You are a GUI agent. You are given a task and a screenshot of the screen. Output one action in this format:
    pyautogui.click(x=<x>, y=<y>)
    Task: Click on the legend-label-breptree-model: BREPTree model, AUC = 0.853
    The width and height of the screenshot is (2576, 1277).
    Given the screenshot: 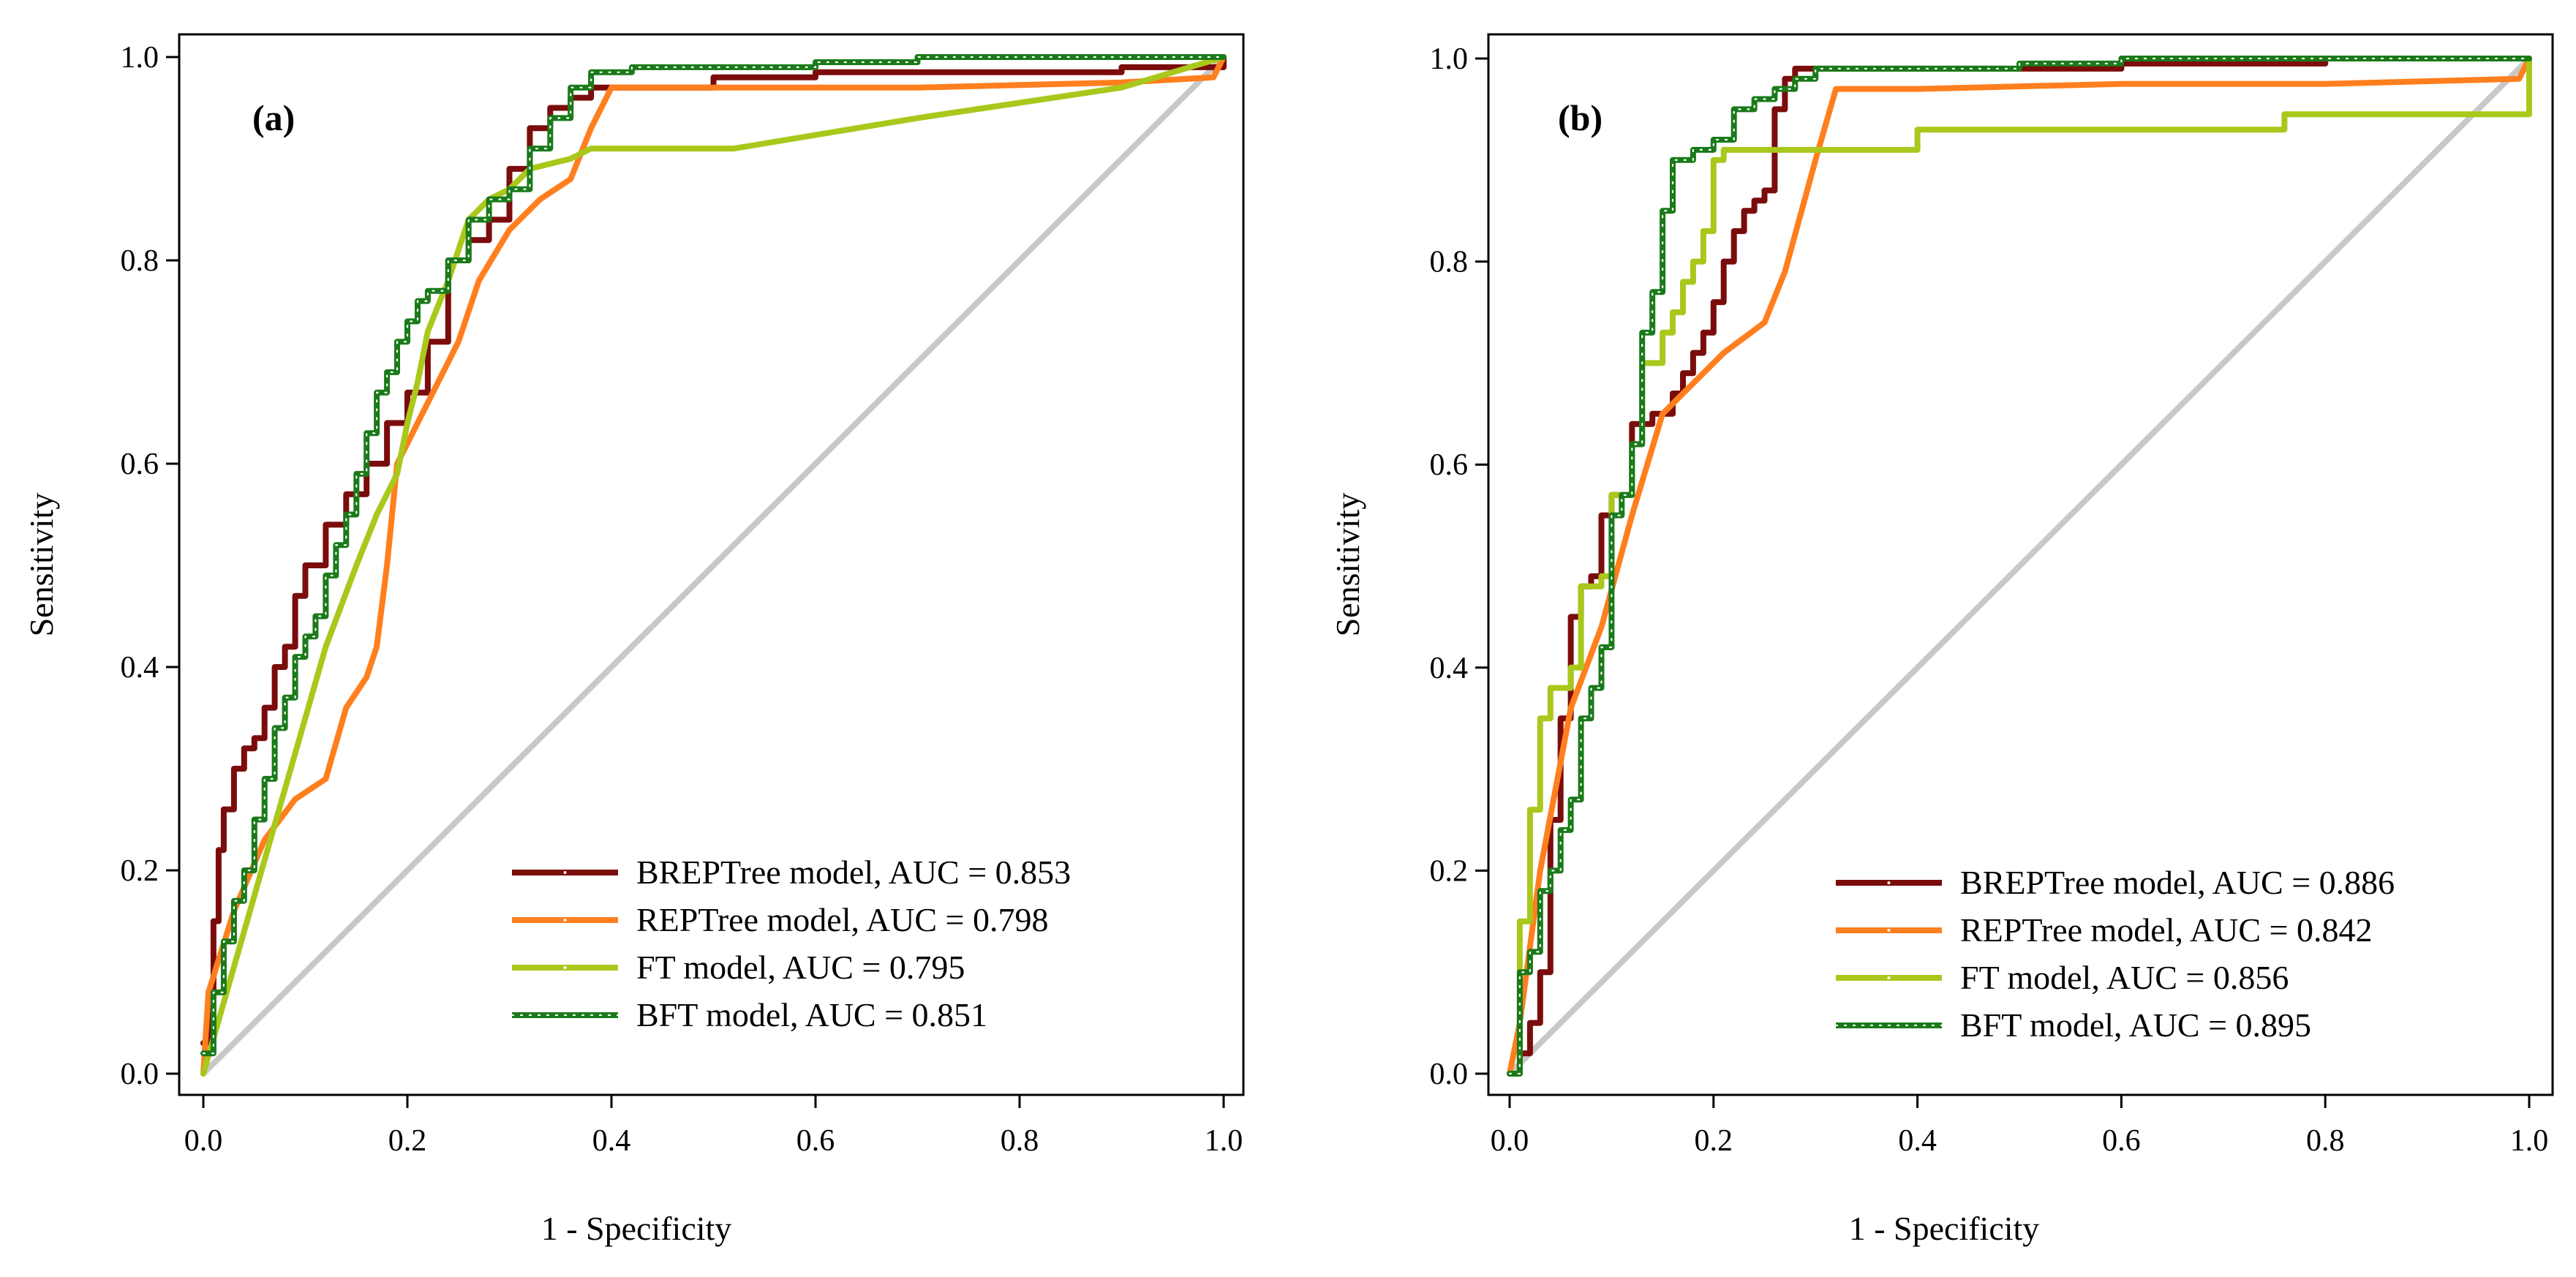 What is the action you would take?
    pyautogui.click(x=853, y=872)
    